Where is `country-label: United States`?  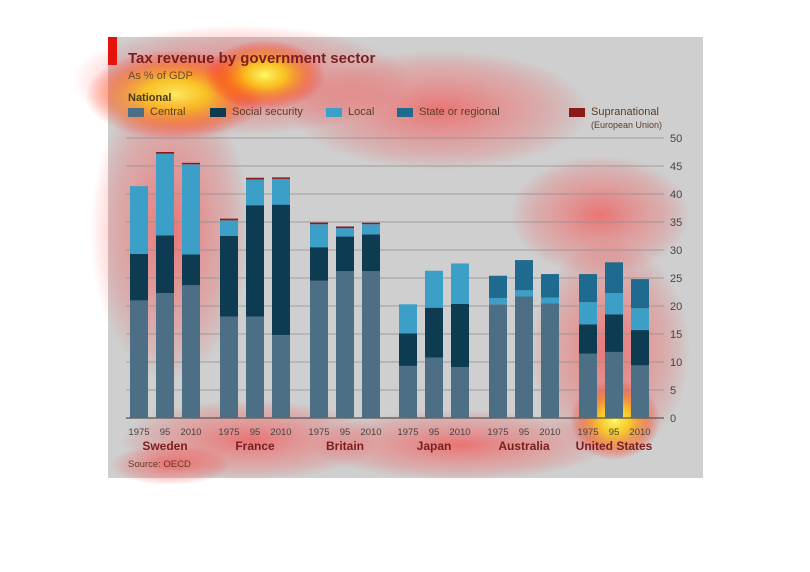
country-label: United States is located at coordinates (614, 446).